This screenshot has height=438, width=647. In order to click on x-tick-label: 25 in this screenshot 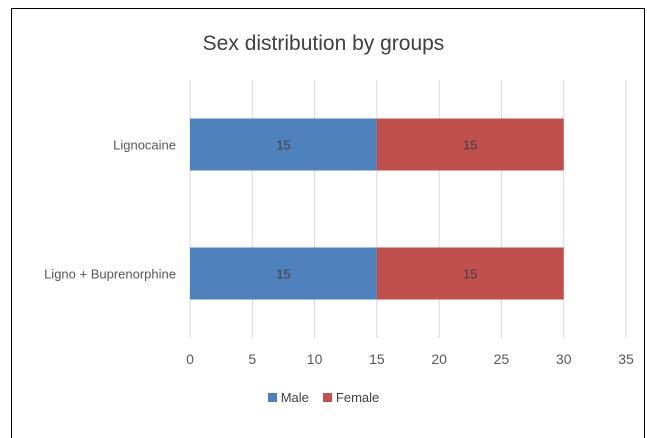, I will do `click(502, 359)`.